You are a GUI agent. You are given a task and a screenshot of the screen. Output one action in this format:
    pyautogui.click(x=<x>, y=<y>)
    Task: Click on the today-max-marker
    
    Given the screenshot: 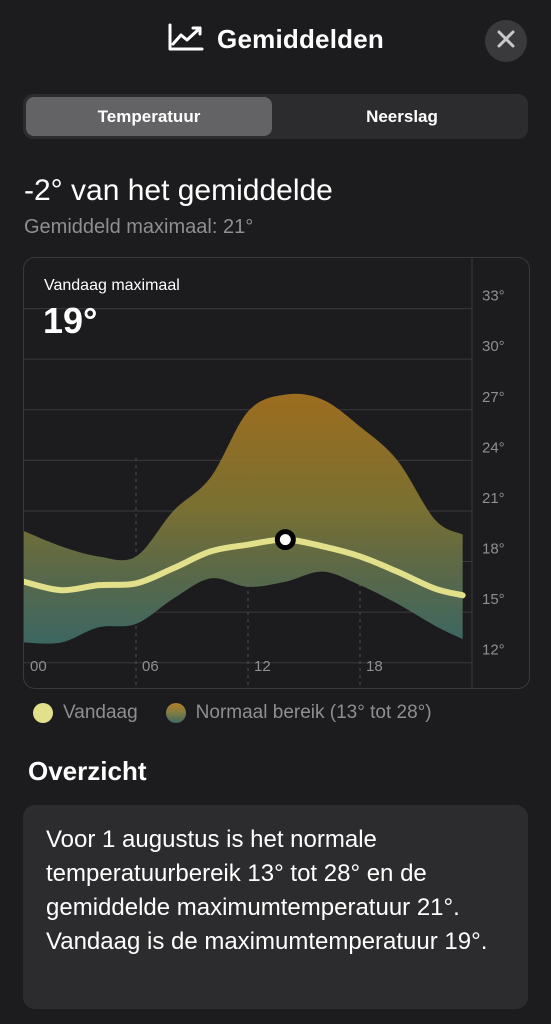 What is the action you would take?
    pyautogui.click(x=285, y=540)
    